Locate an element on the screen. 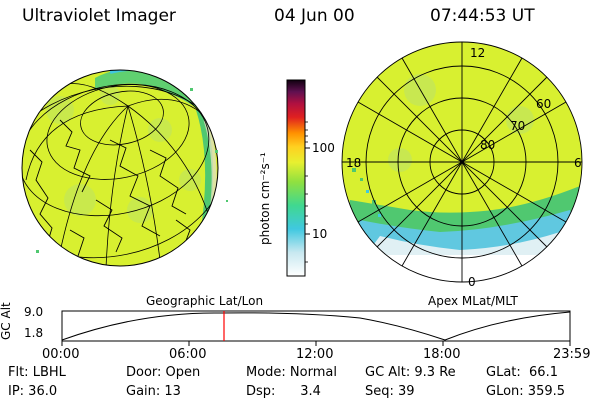 This screenshot has height=400, width=600. colorbar-unit-label: photon cm⁻²s⁻¹ is located at coordinates (265, 198).